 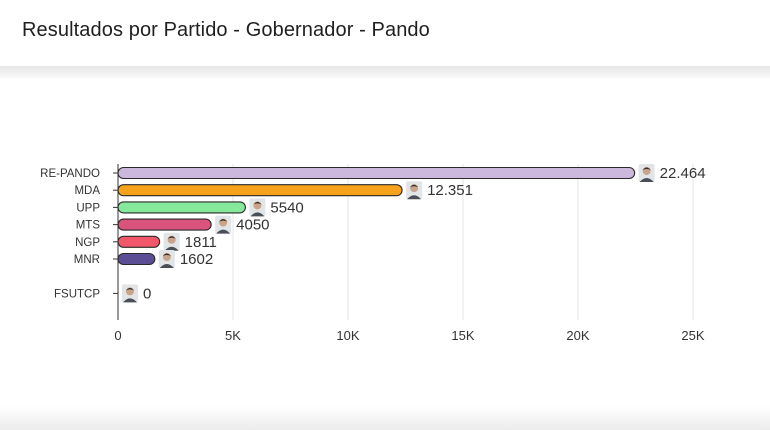 What do you see at coordinates (88, 226) in the screenshot?
I see `category-label: MTS` at bounding box center [88, 226].